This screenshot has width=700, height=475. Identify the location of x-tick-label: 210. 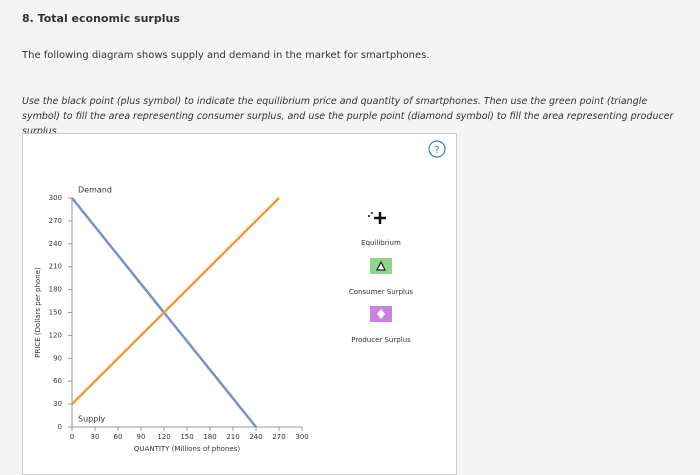
(232, 437).